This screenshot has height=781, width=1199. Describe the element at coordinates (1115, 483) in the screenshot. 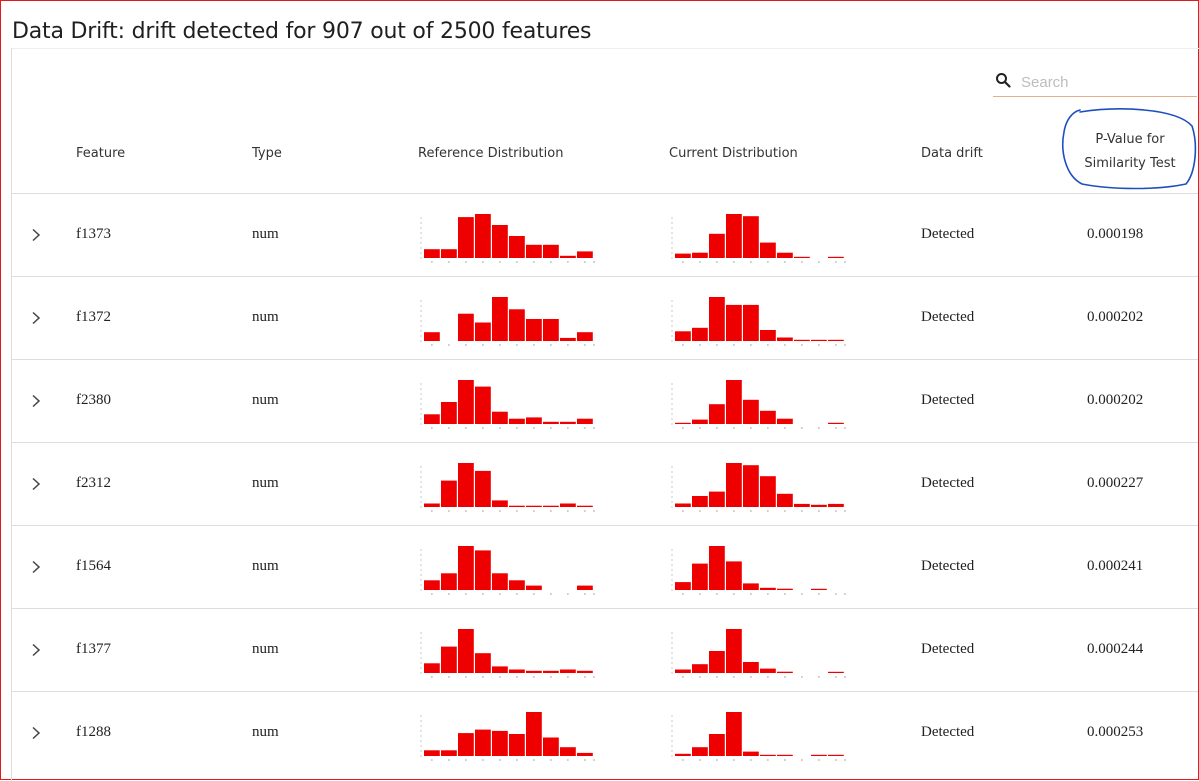

I see `p-value: 0.000227` at that location.